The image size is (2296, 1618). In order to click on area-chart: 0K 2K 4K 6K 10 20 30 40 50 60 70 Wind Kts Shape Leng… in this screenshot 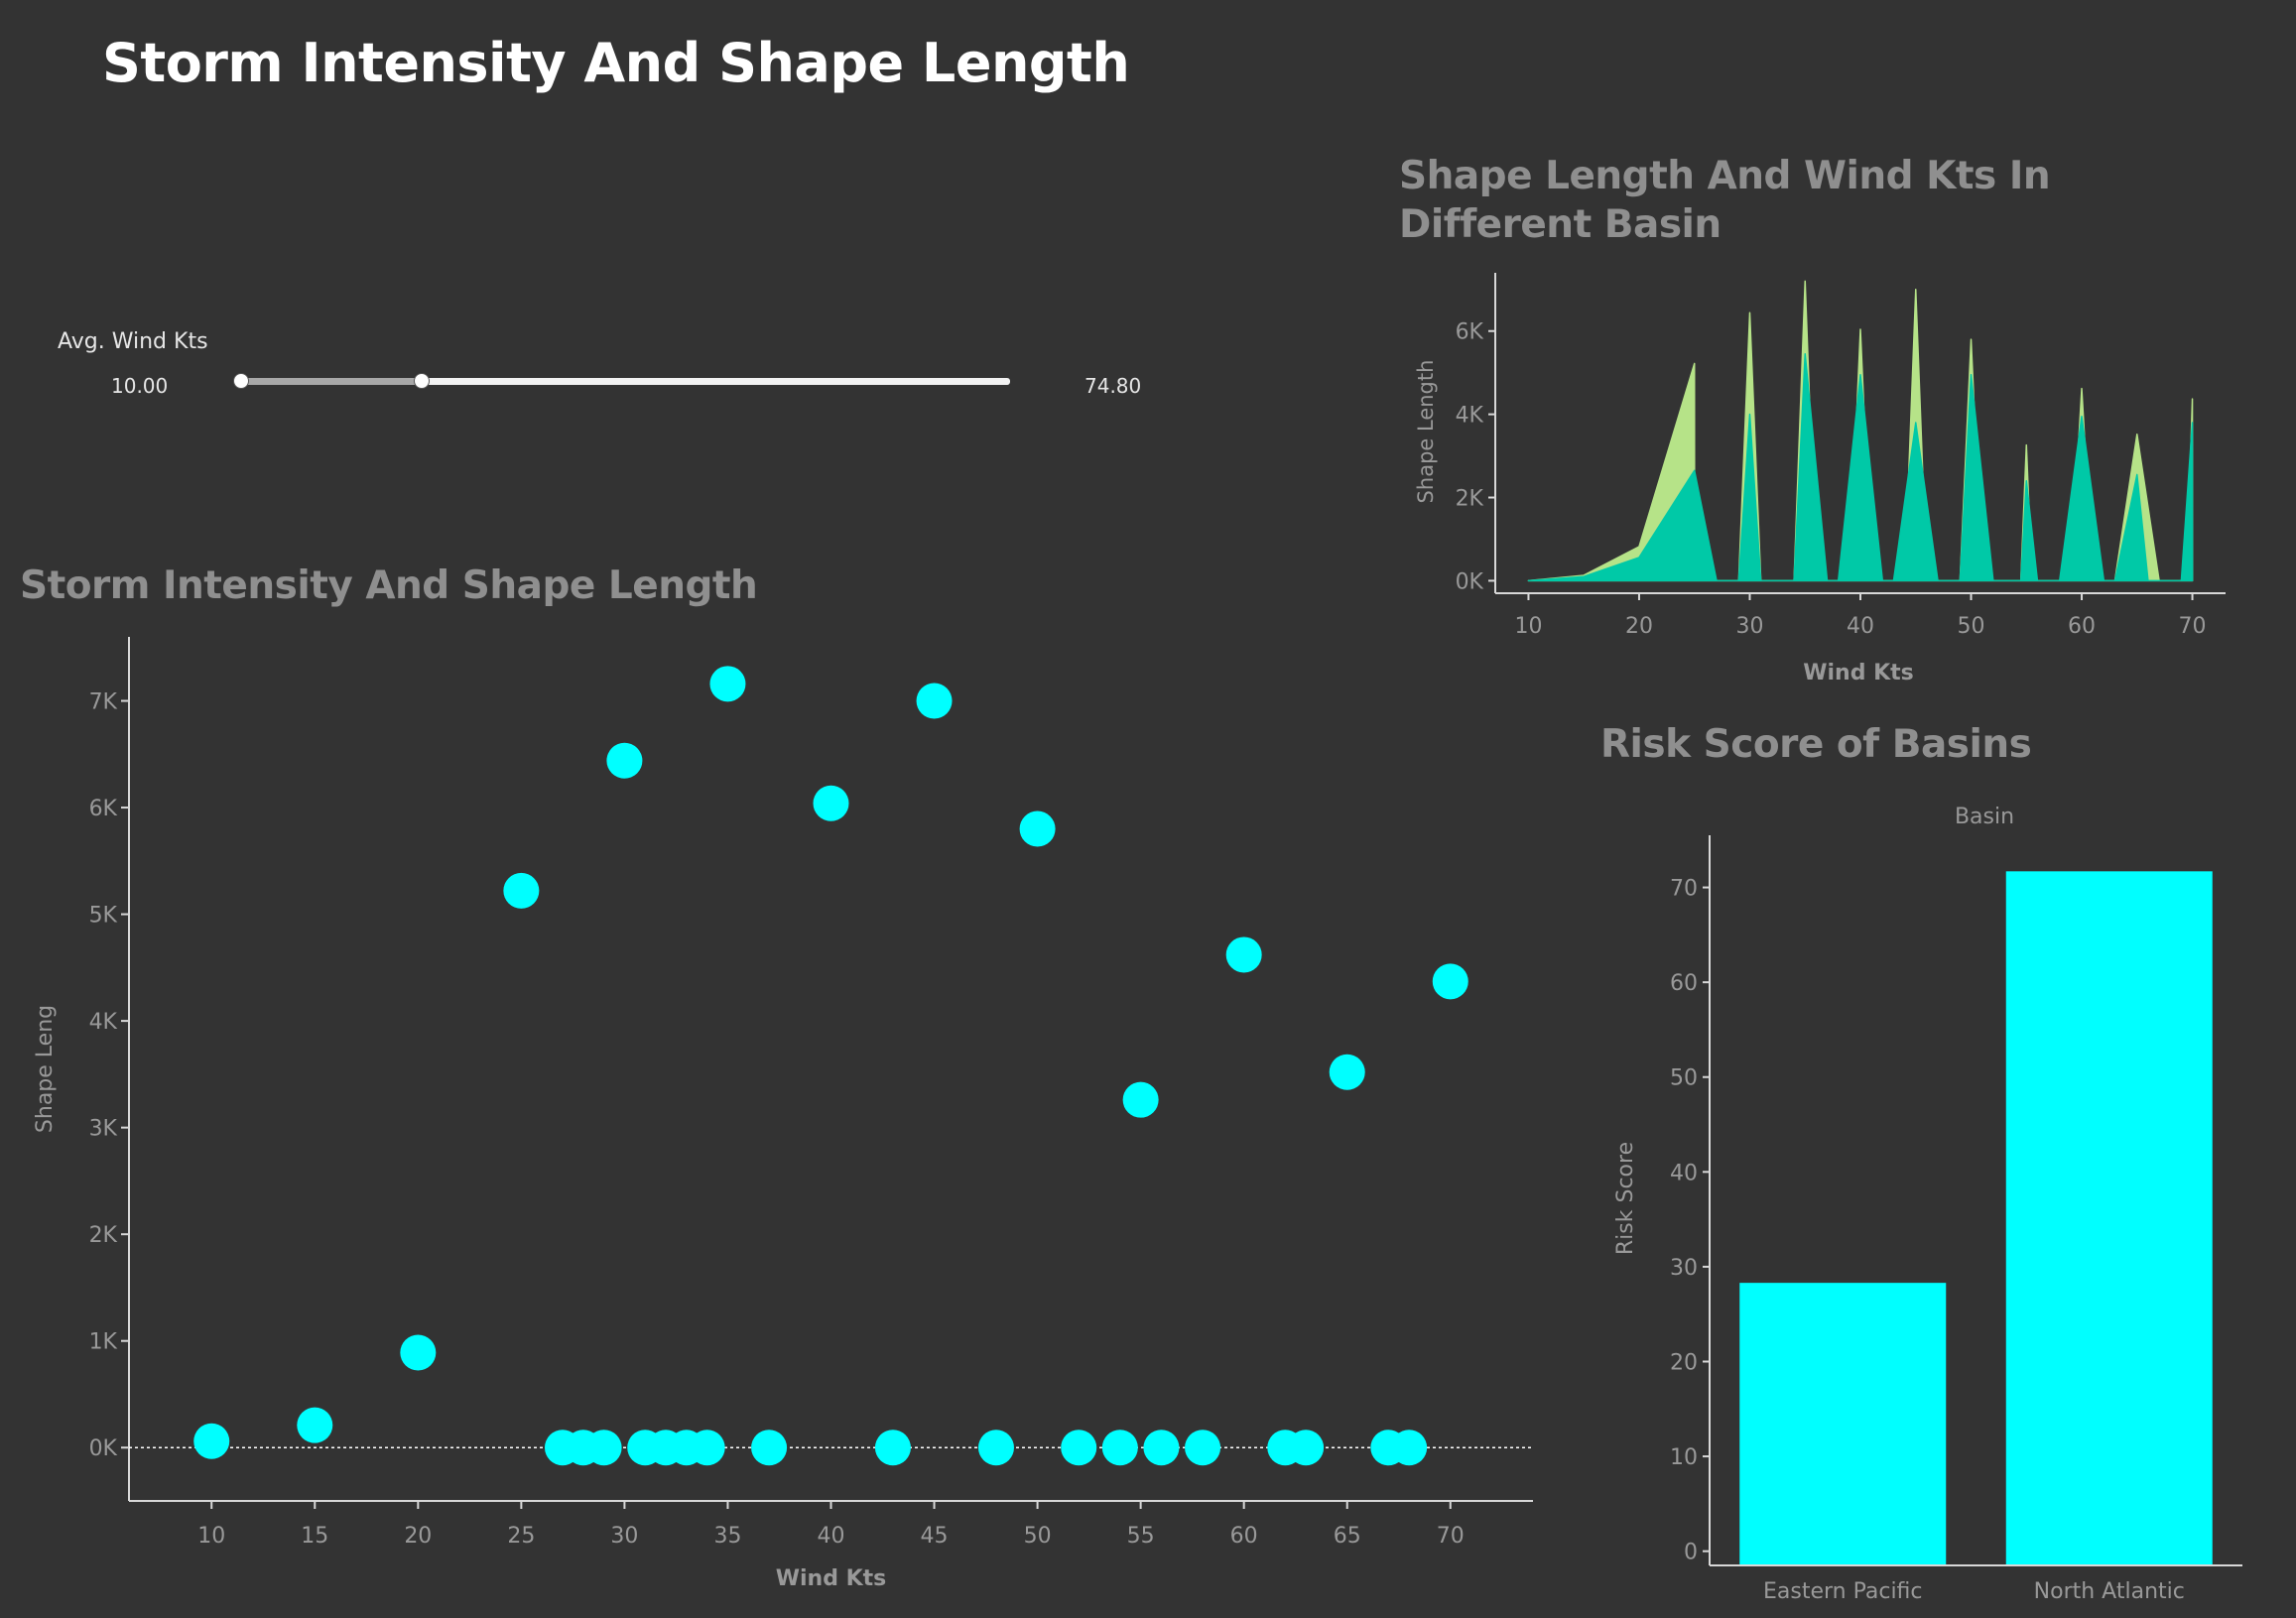, I will do `click(1826, 476)`.